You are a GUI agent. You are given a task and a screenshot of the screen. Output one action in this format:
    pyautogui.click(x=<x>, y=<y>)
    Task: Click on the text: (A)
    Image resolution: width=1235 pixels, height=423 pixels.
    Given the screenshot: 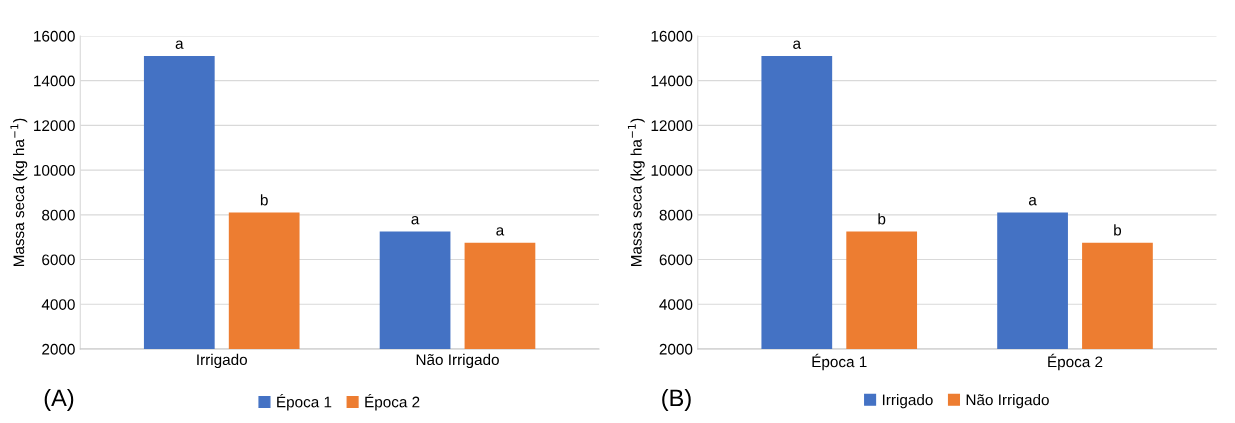 What is the action you would take?
    pyautogui.click(x=59, y=399)
    